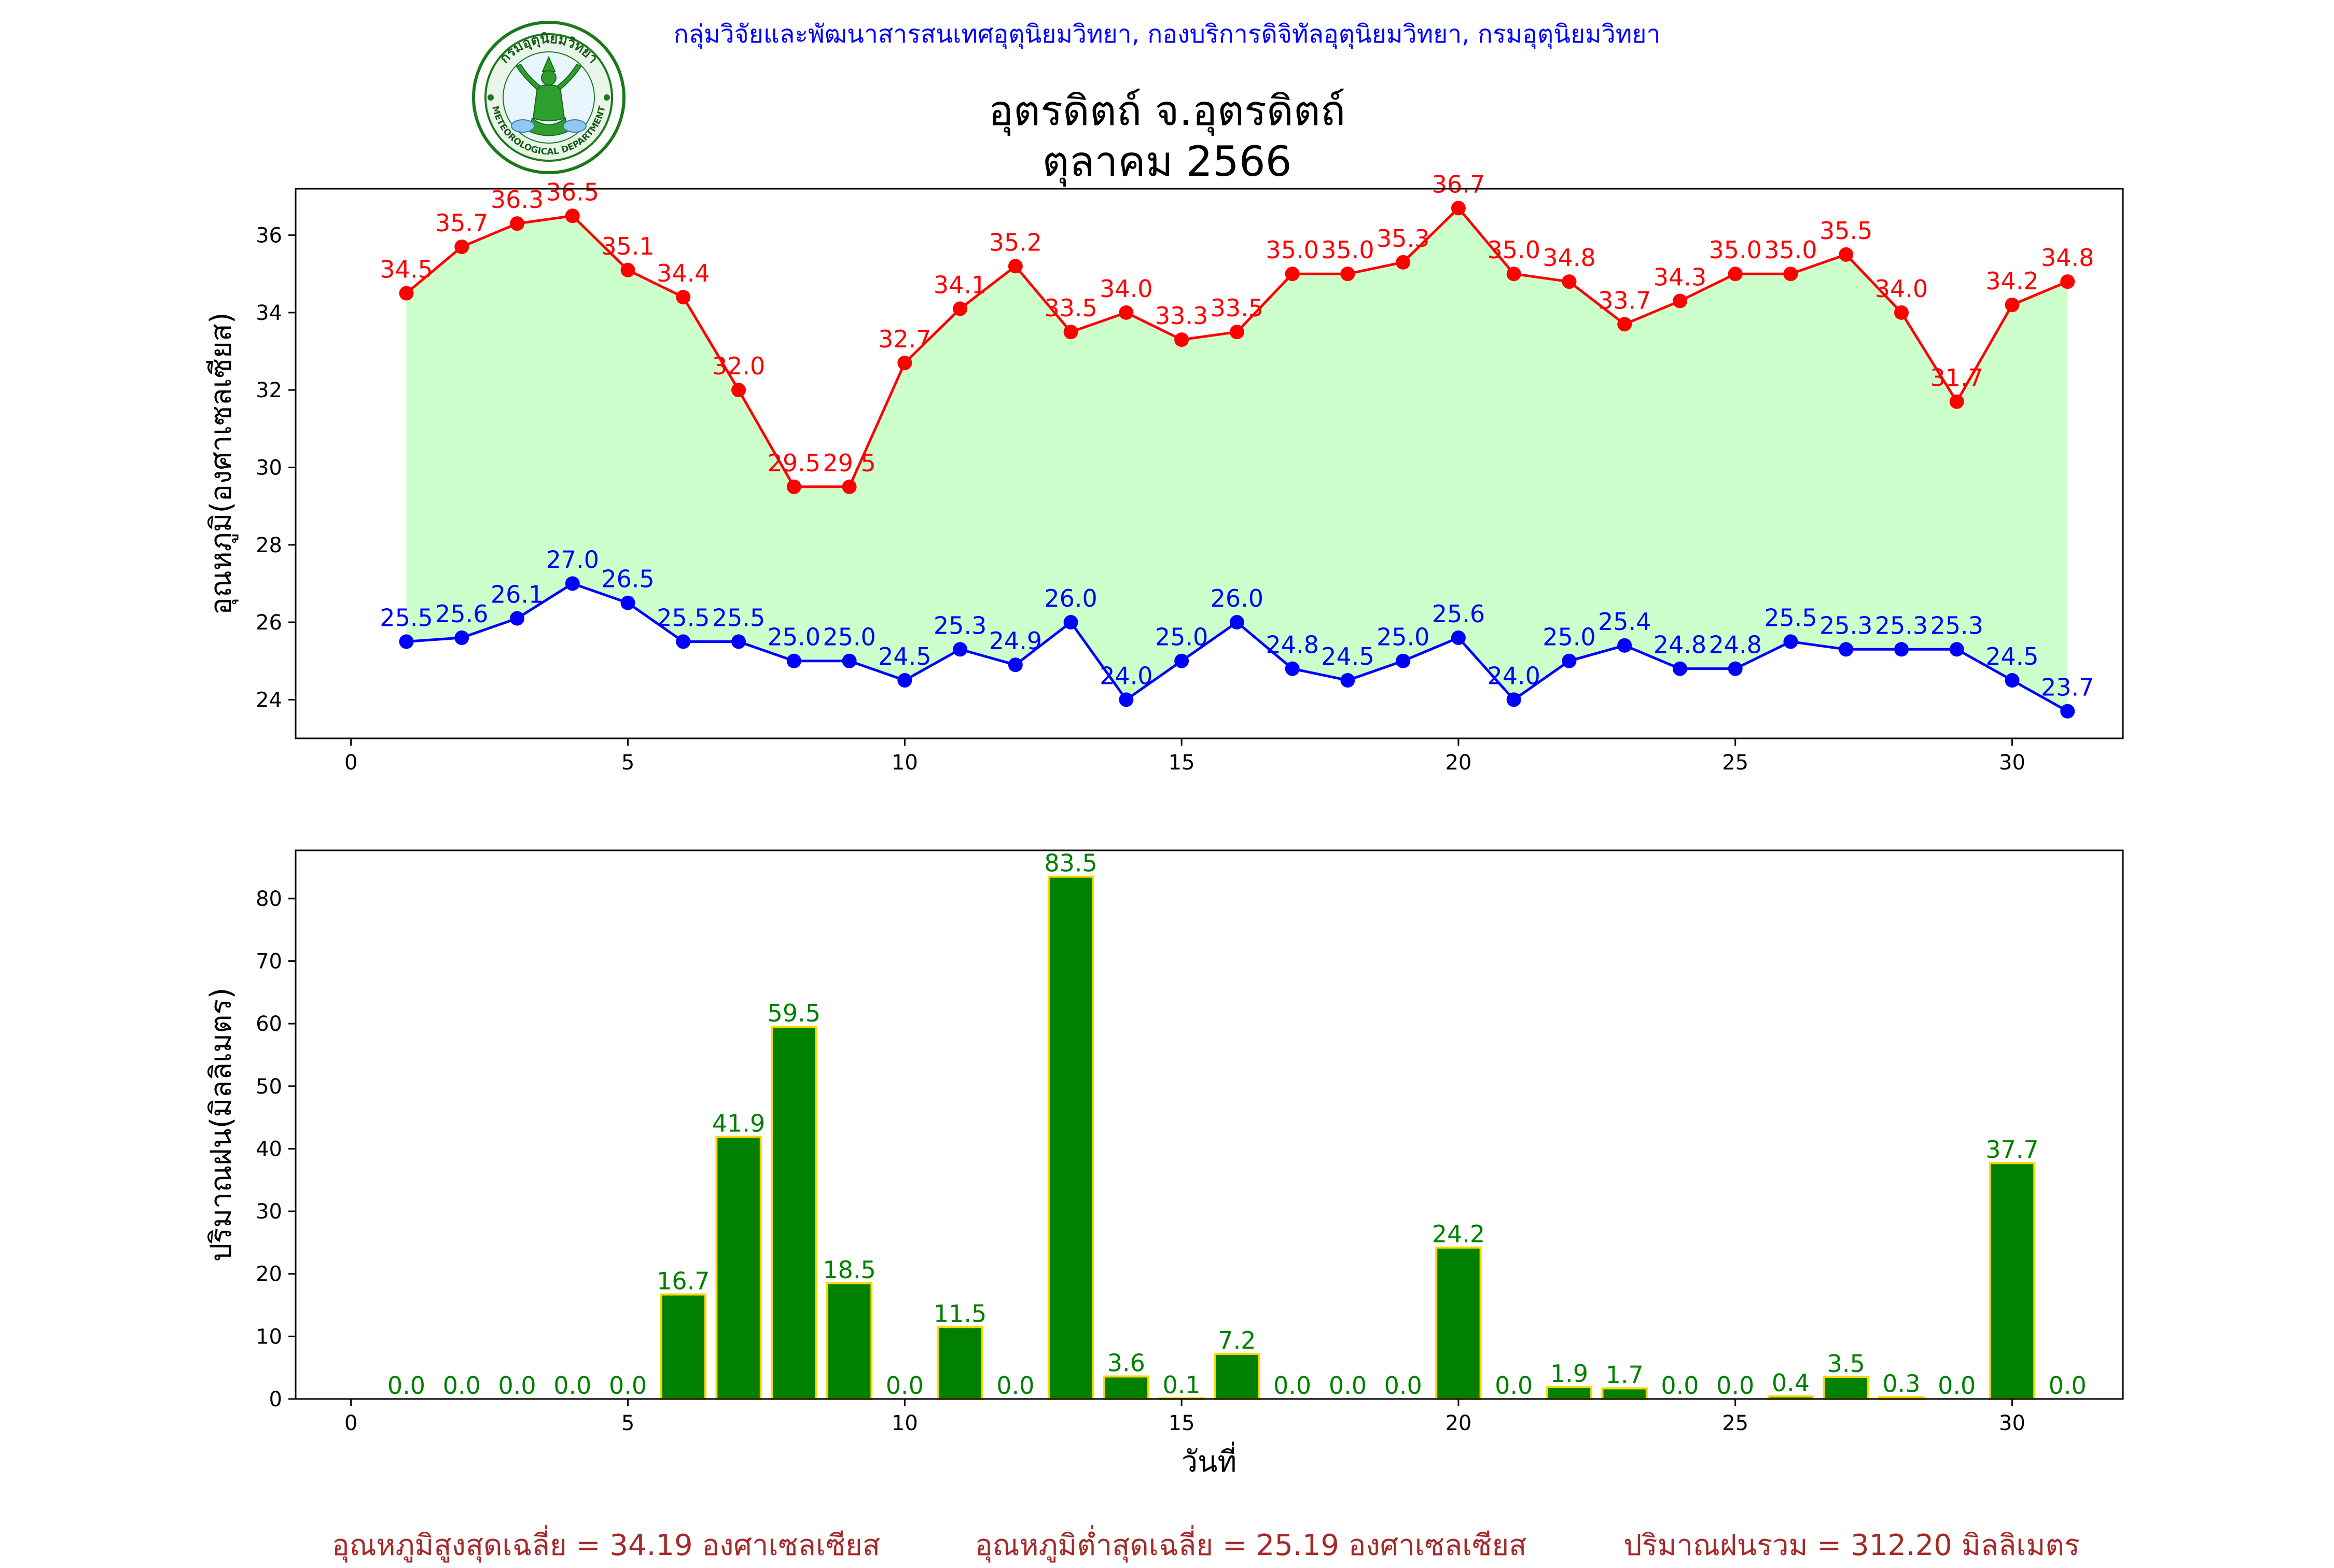  I want to click on max-temperature-label: 34.0, so click(1901, 289).